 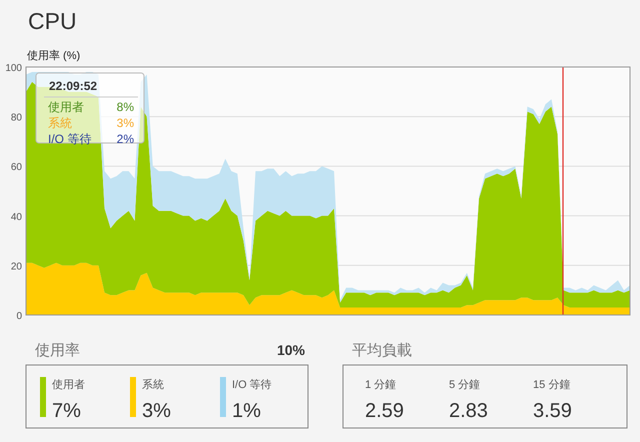 I want to click on category-label: I/O 等待, so click(x=252, y=385).